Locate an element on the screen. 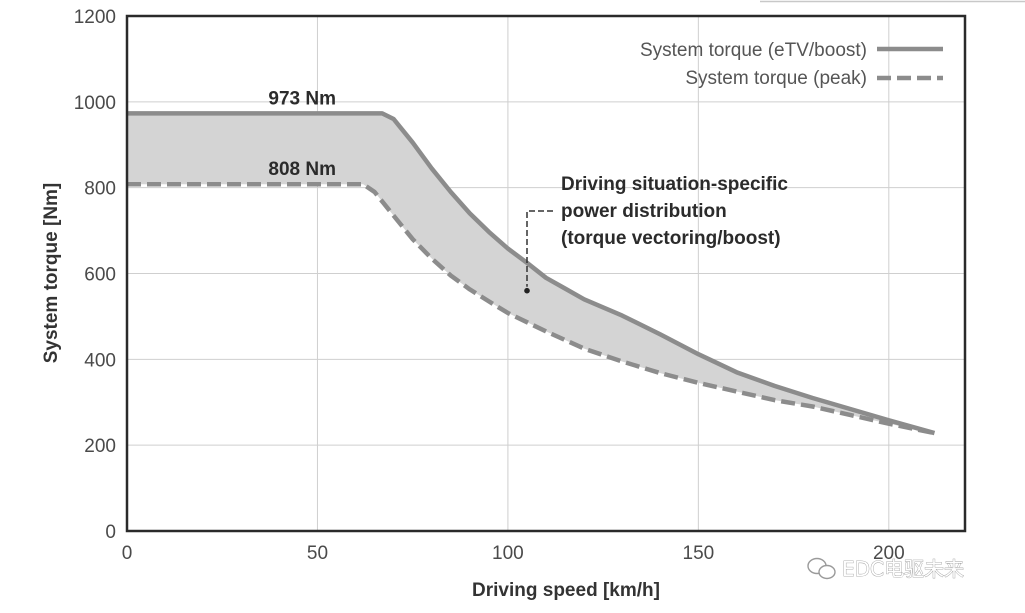 The width and height of the screenshot is (1025, 613). wechat-icon is located at coordinates (821, 568).